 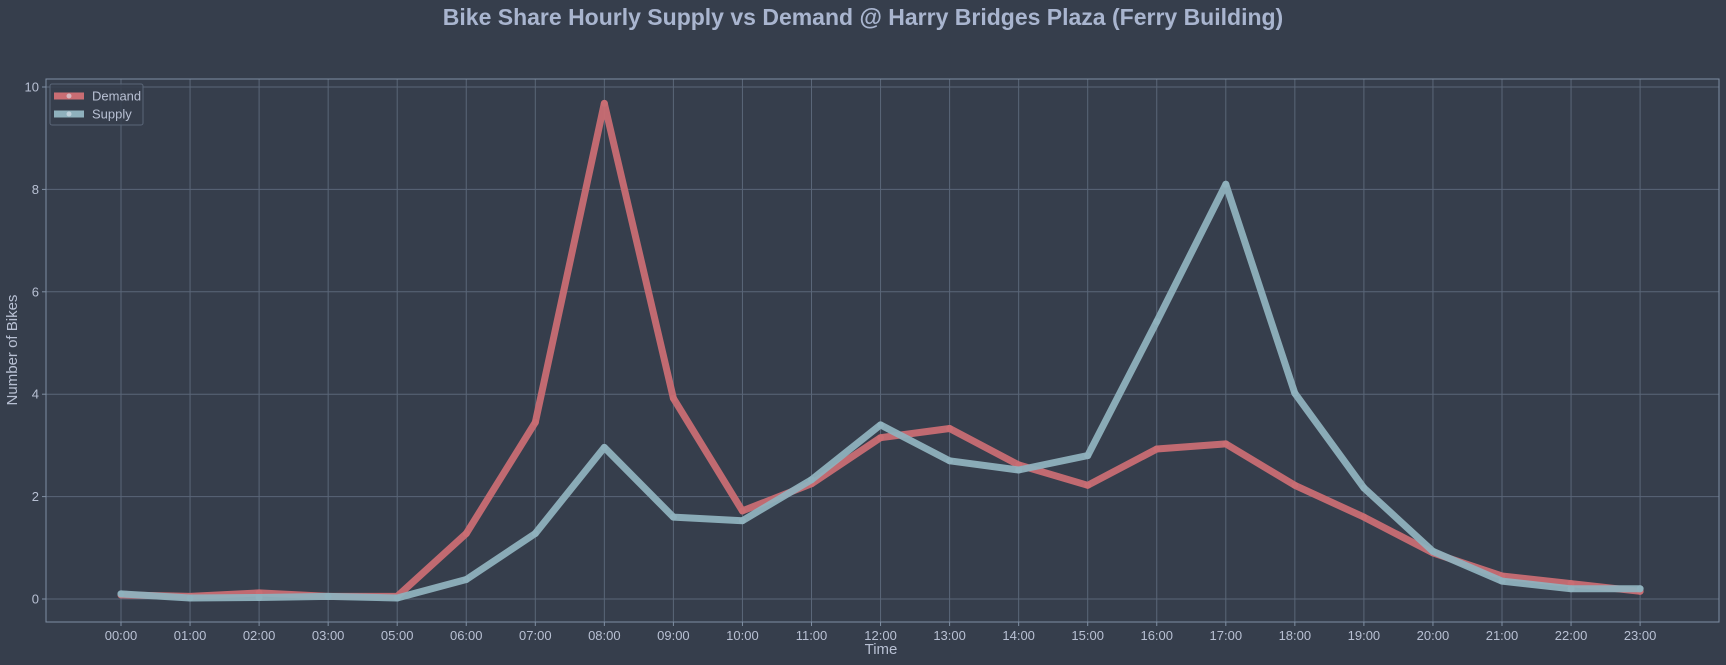 What do you see at coordinates (1018, 635) in the screenshot?
I see `x-tick-label: 14:00` at bounding box center [1018, 635].